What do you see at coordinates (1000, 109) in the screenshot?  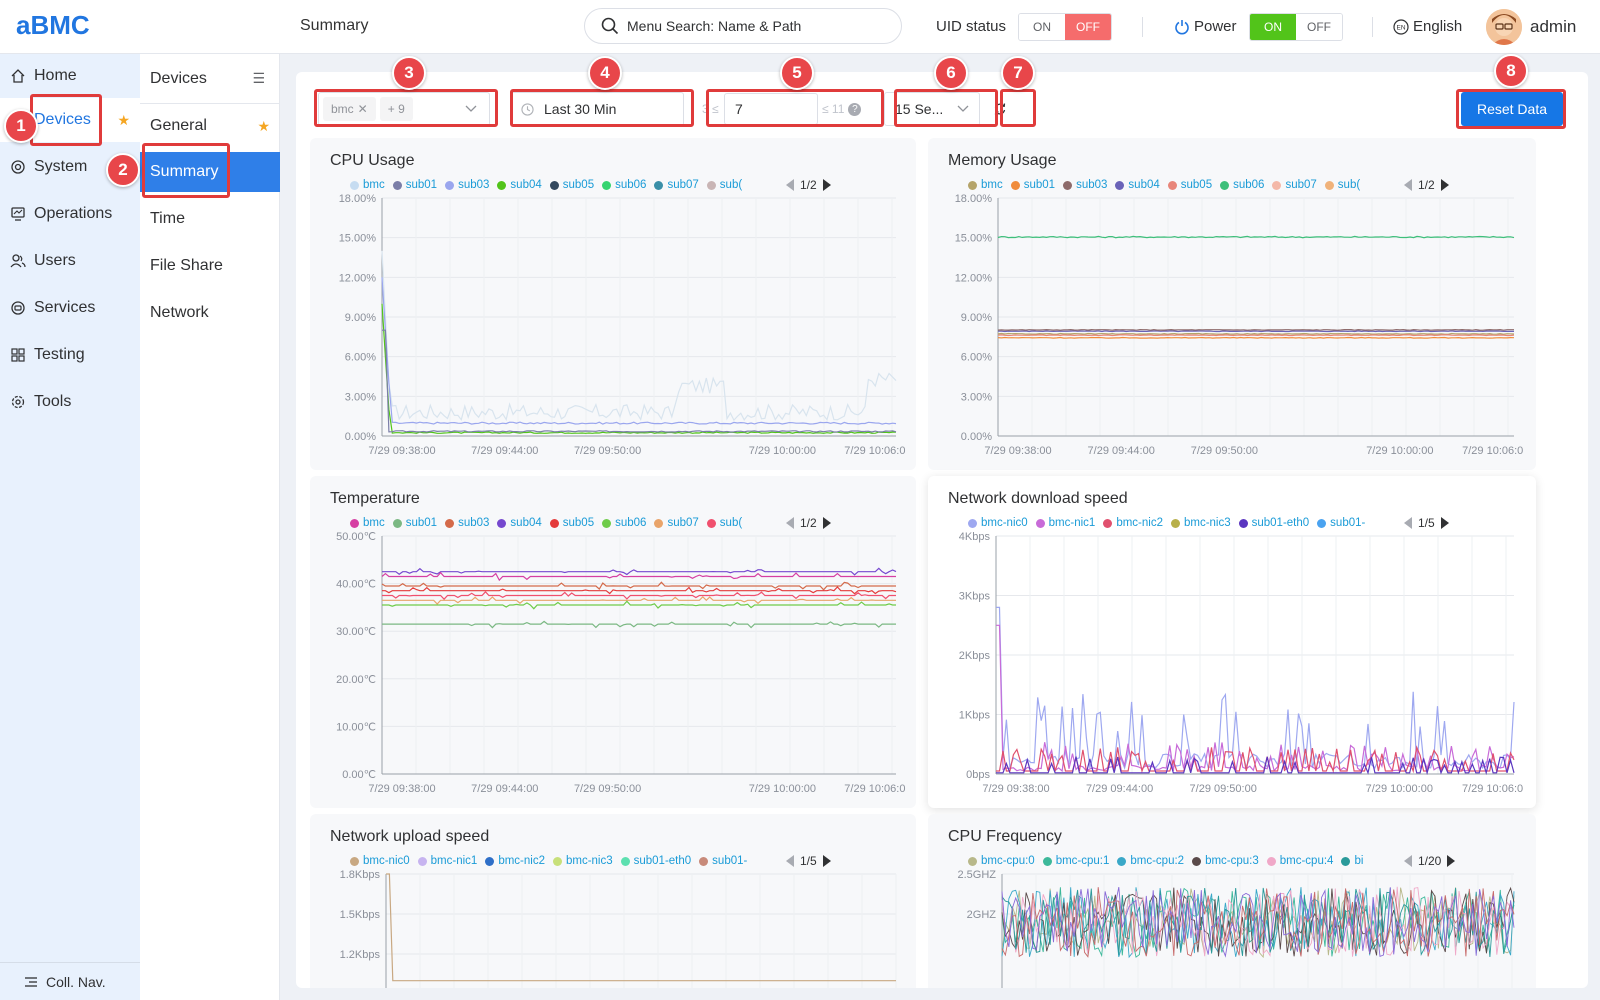 I see `refresh-button` at bounding box center [1000, 109].